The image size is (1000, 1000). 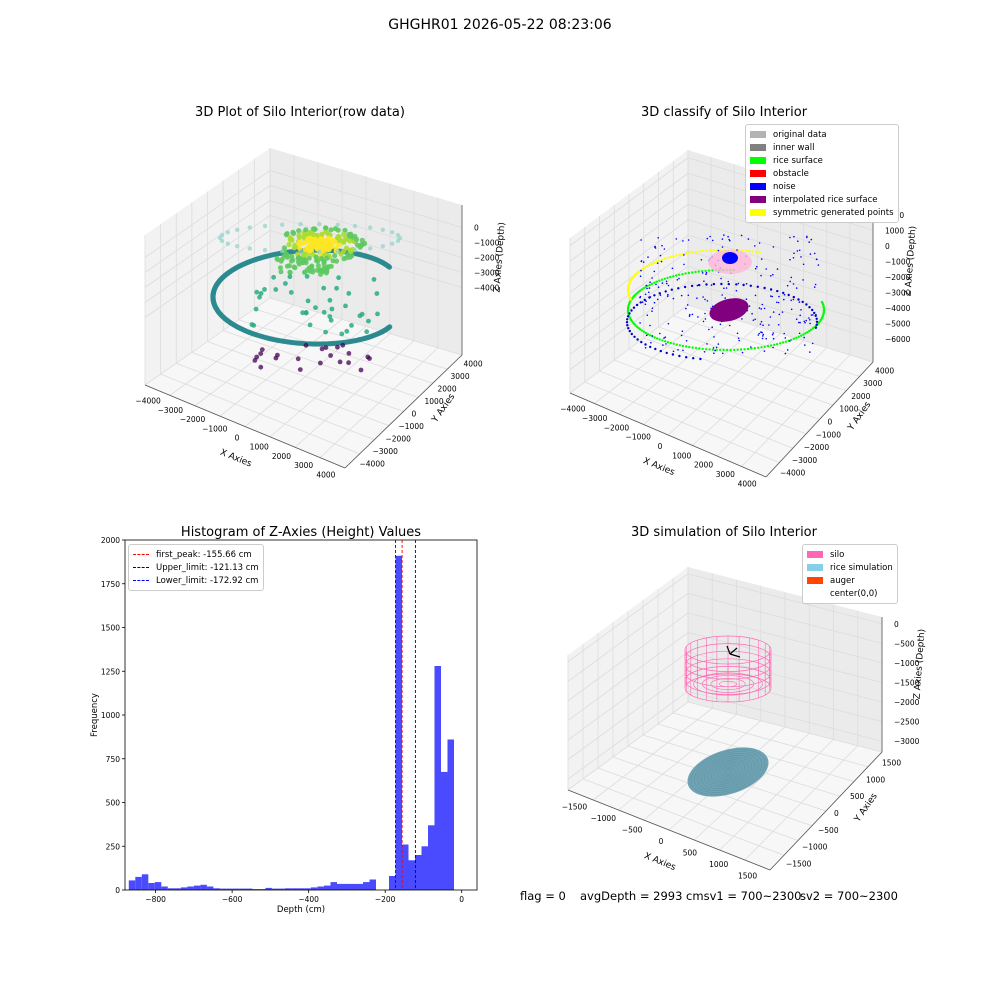 I want to click on legend-line-lower-limit, so click(x=141, y=580).